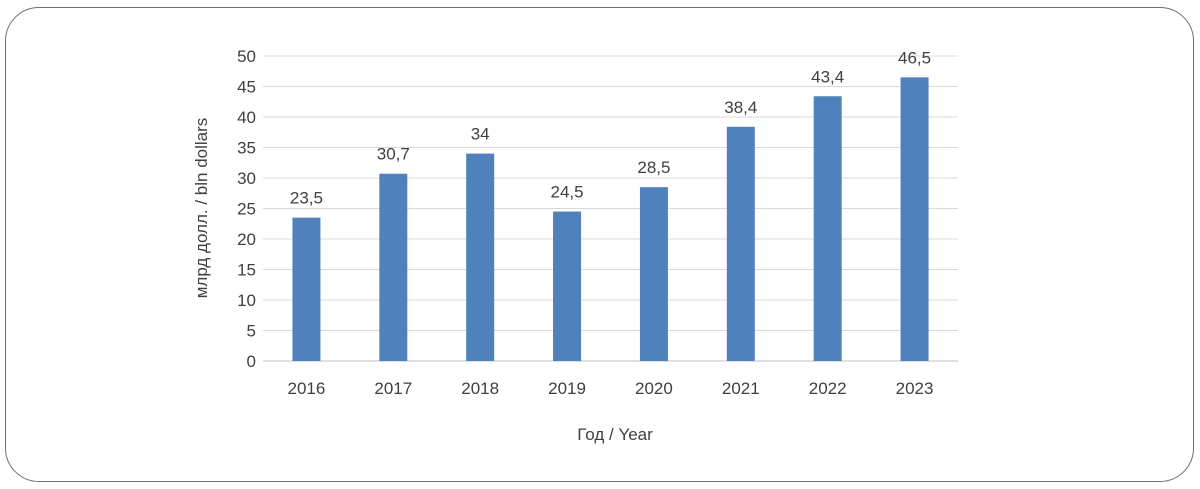  Describe the element at coordinates (741, 388) in the screenshot. I see `x-tick-label: 2021` at that location.